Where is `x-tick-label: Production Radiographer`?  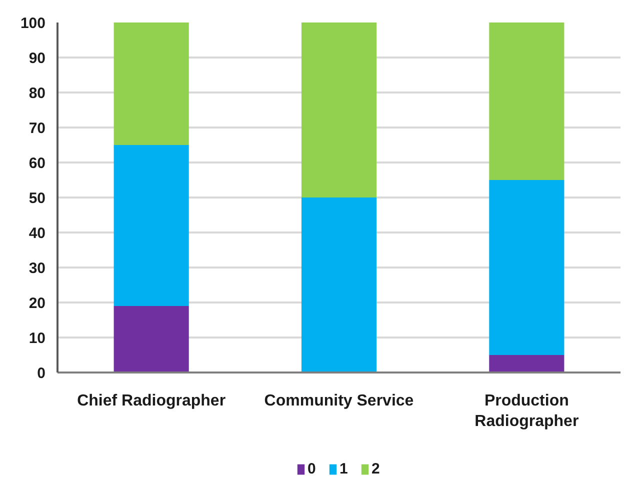 x-tick-label: Production Radiographer is located at coordinates (526, 411).